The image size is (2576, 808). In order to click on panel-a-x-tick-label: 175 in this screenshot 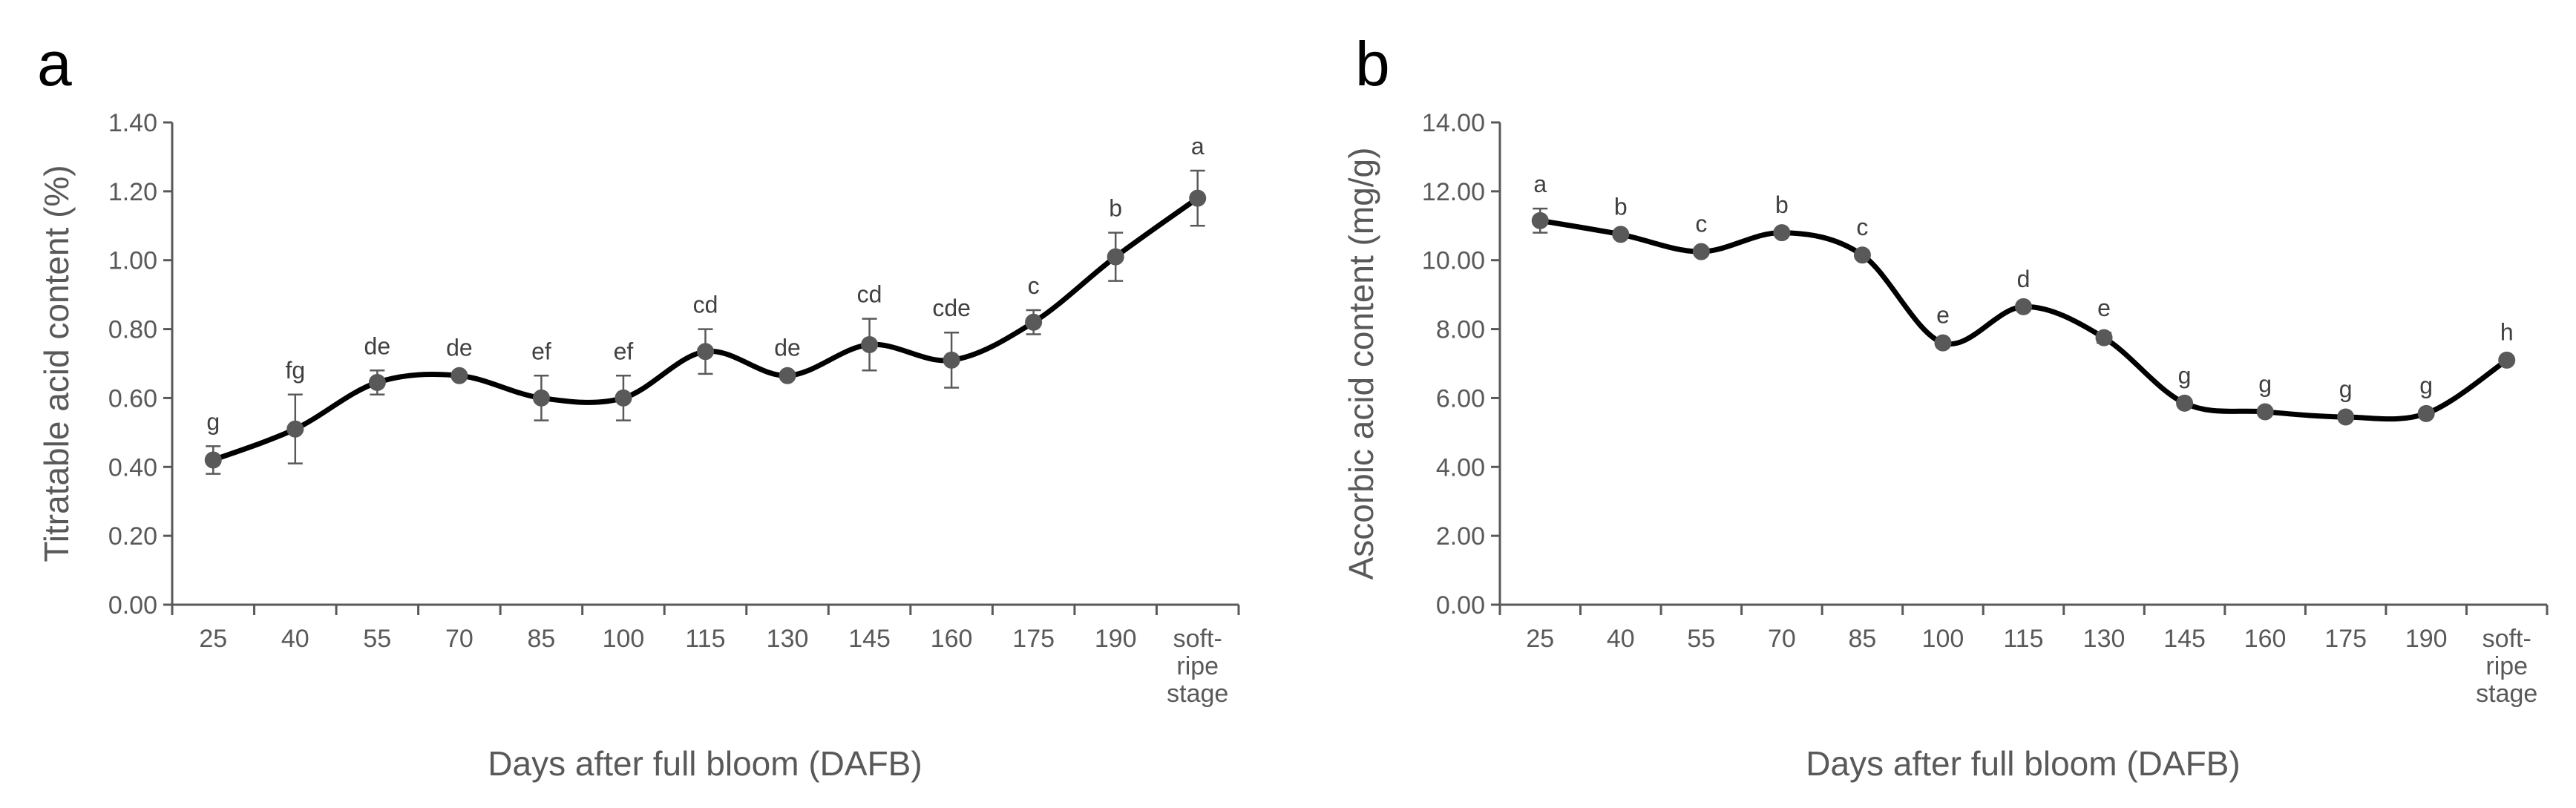, I will do `click(1033, 639)`.